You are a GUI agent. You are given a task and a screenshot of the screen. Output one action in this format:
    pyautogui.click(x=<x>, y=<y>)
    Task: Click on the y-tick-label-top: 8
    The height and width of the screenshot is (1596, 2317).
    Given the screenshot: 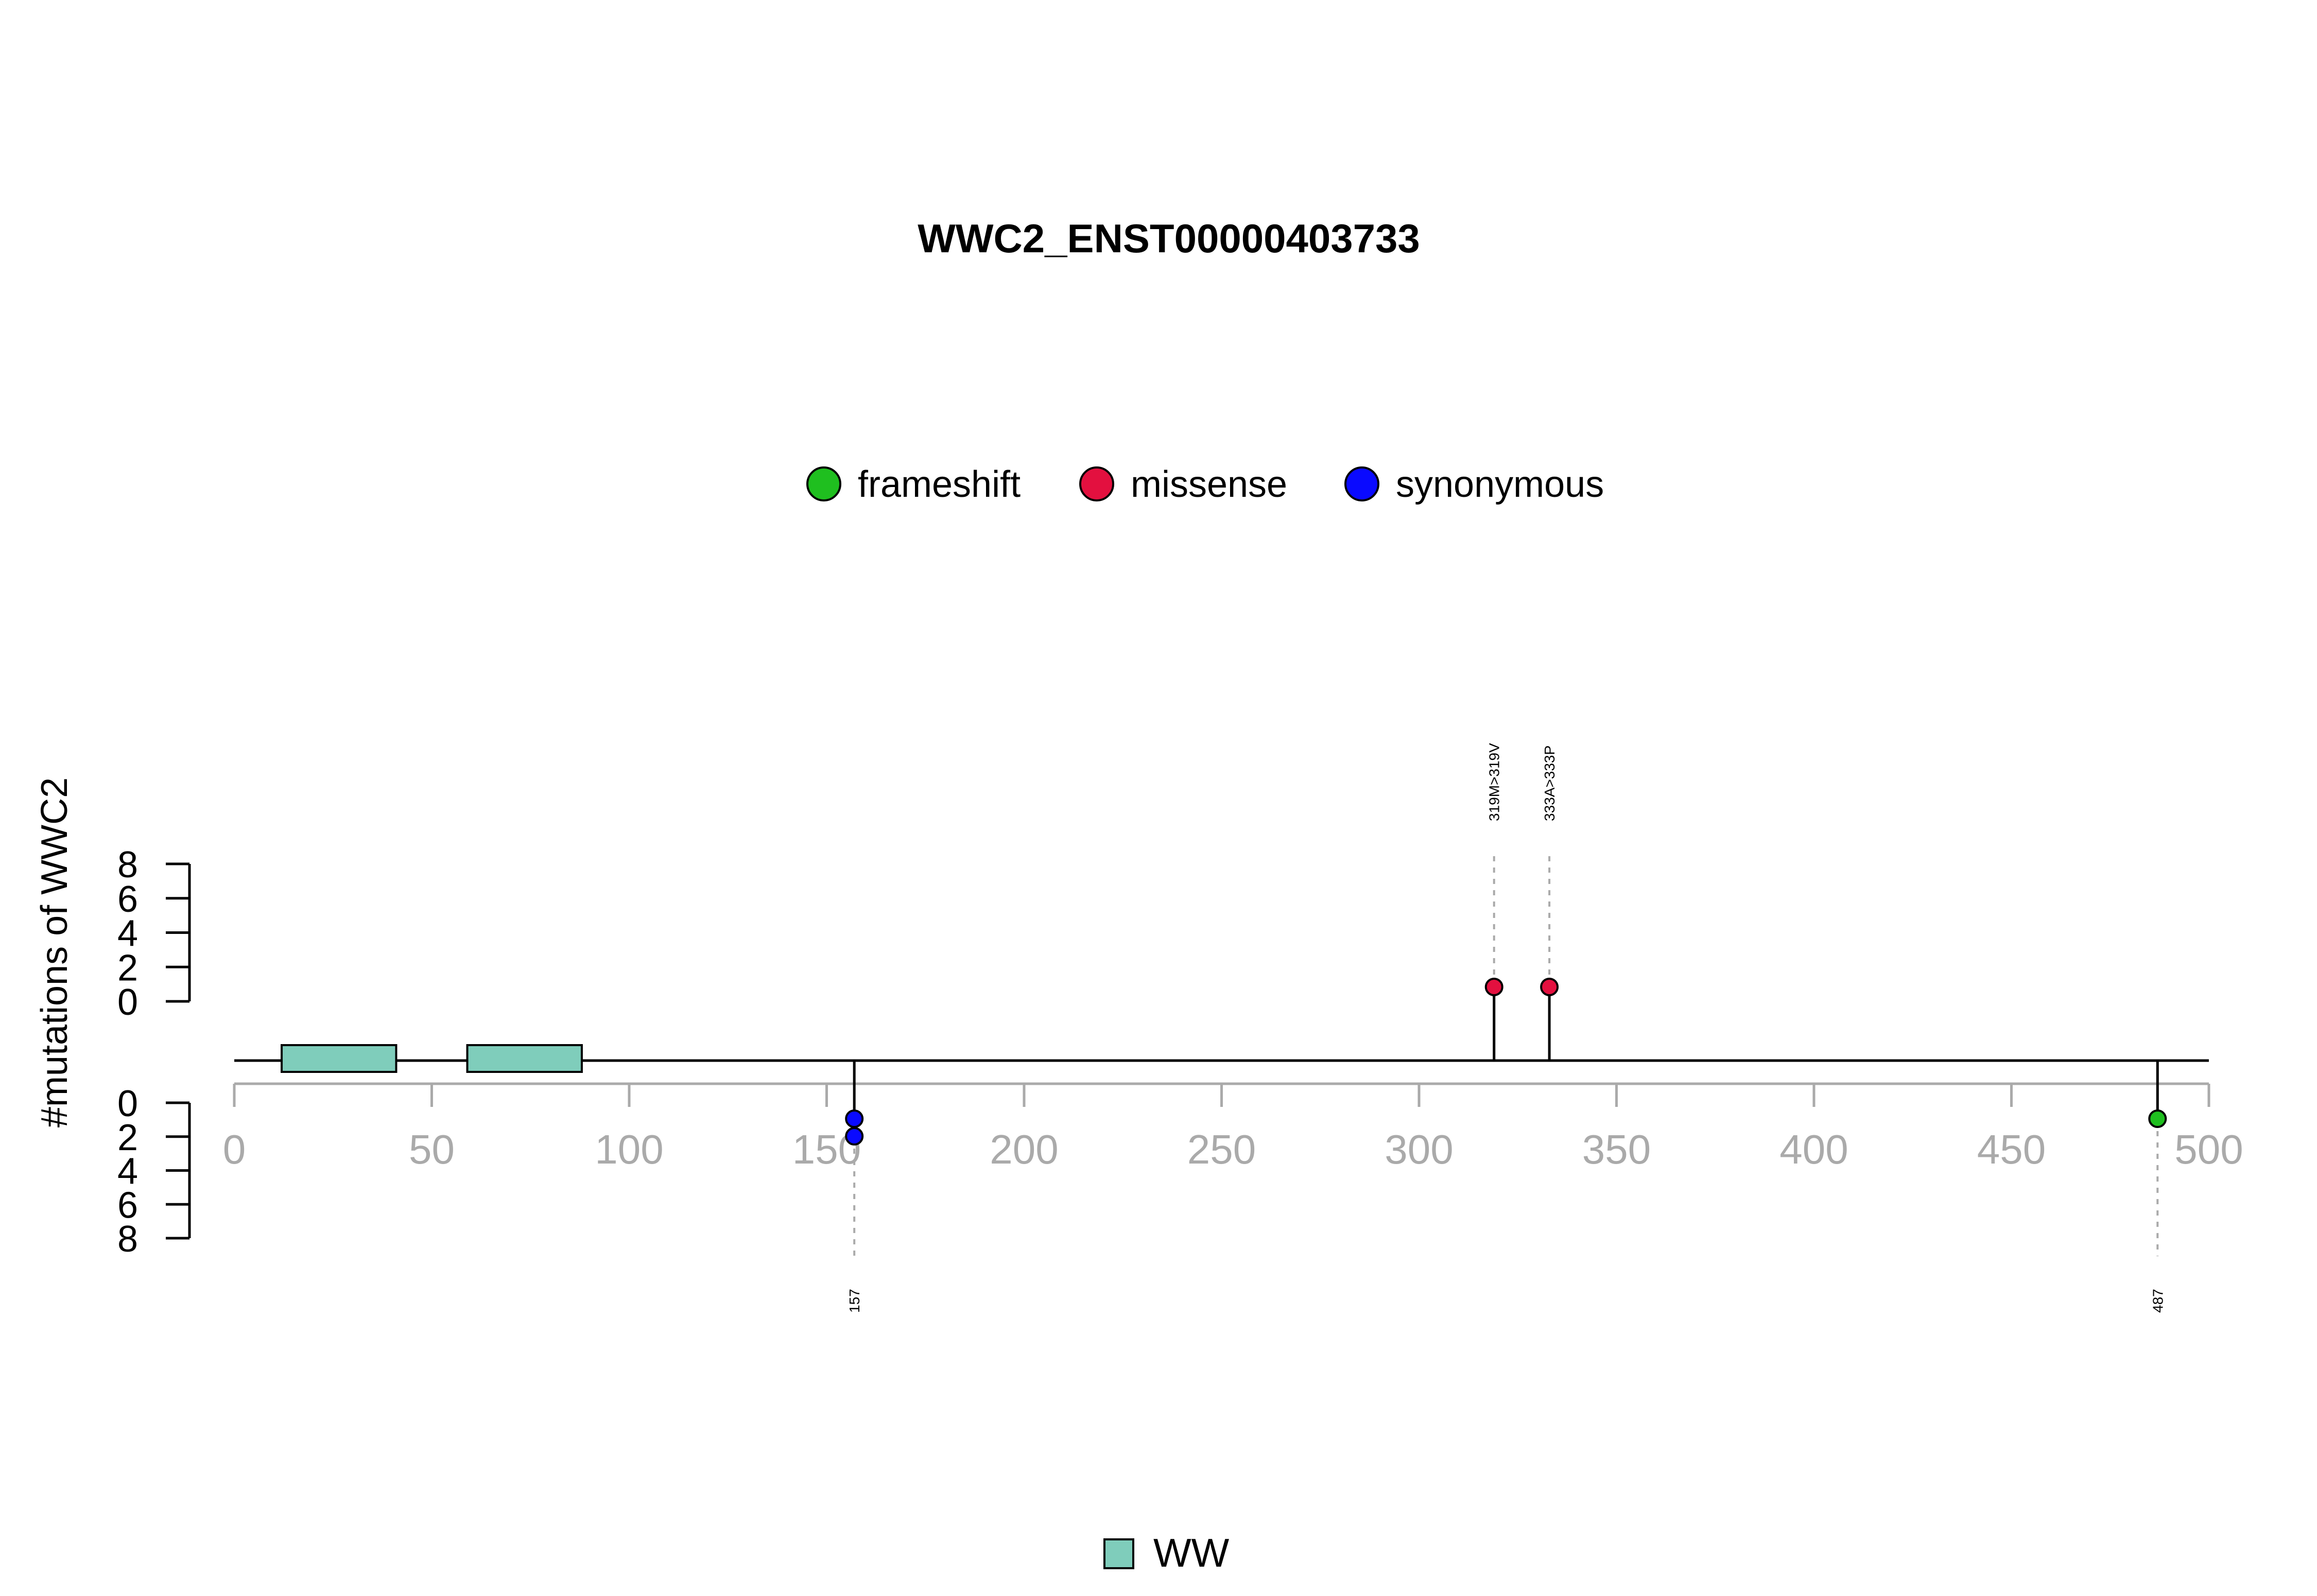 What is the action you would take?
    pyautogui.click(x=127, y=865)
    